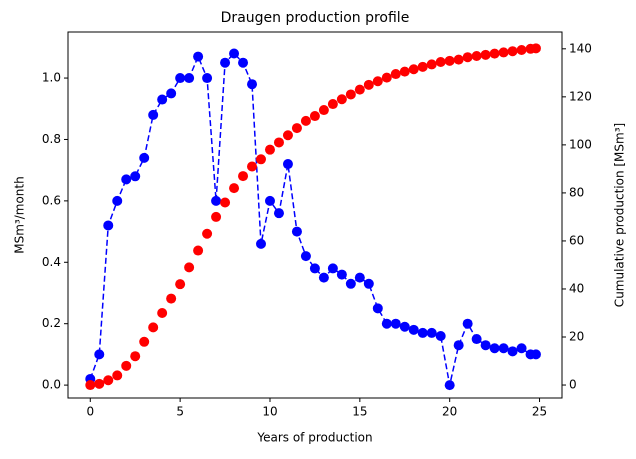 This screenshot has height=459, width=636. I want to click on y2-tick-label: 100, so click(580, 144).